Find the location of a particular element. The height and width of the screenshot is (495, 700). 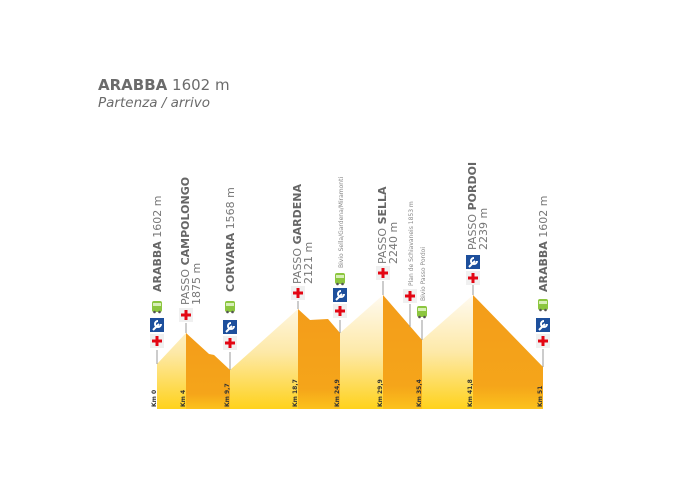

marker-lines is located at coordinates (350, 325).